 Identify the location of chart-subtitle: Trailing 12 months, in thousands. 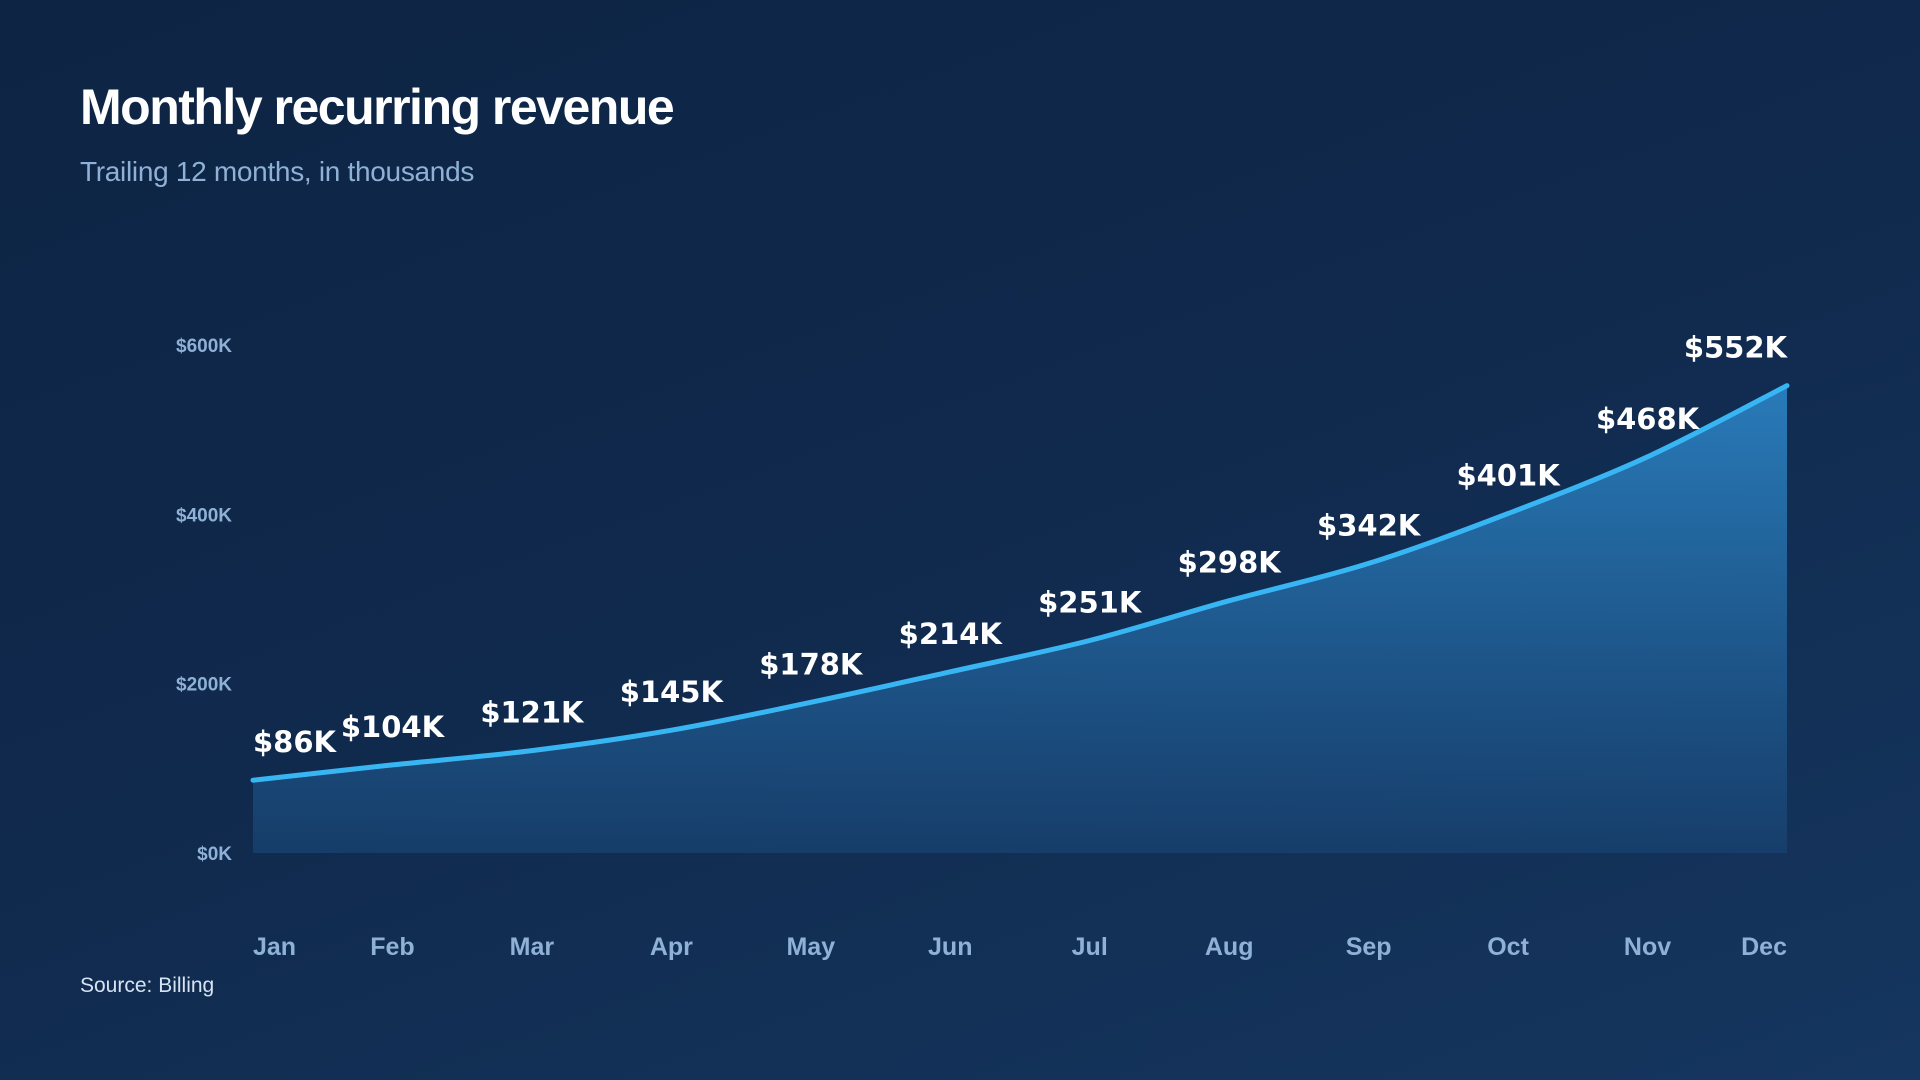
(277, 171).